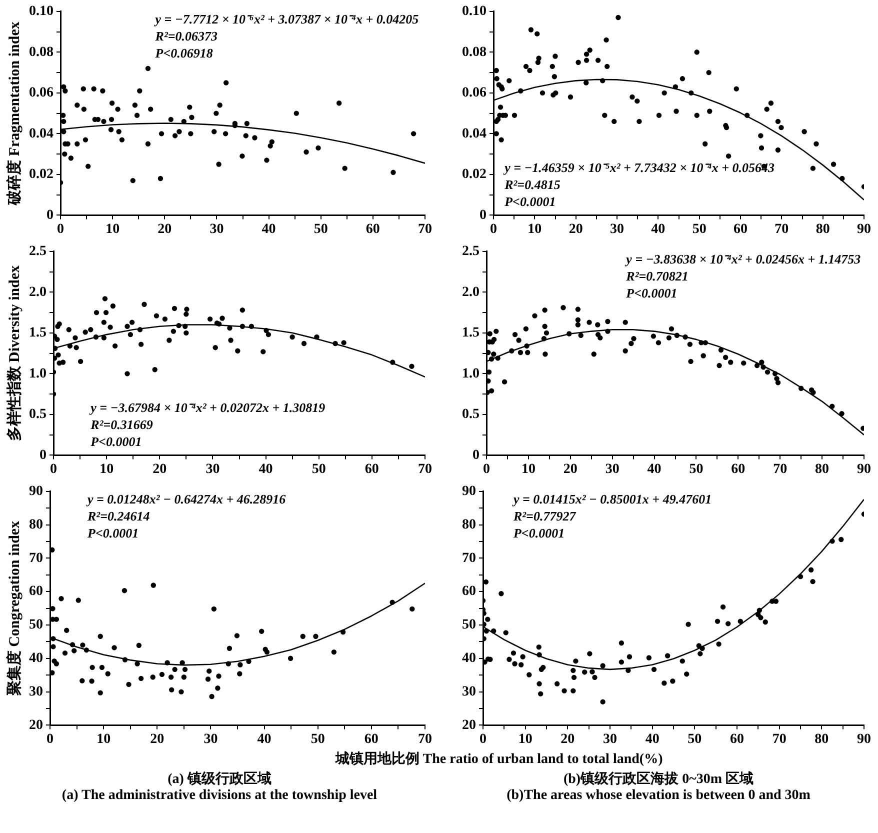 This screenshot has height=833, width=878. I want to click on text: (b)The areas whose elevation is between 0 and 30m, so click(659, 796).